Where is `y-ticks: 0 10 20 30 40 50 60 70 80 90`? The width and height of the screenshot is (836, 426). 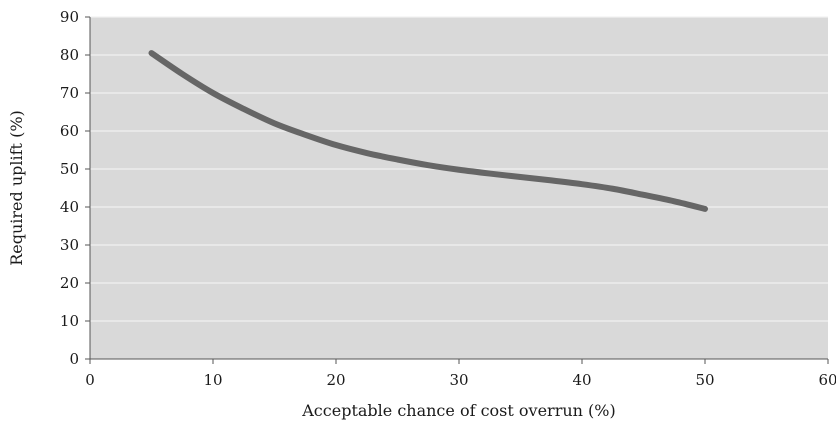 y-ticks: 0 10 20 30 40 50 60 70 80 90 is located at coordinates (75, 188).